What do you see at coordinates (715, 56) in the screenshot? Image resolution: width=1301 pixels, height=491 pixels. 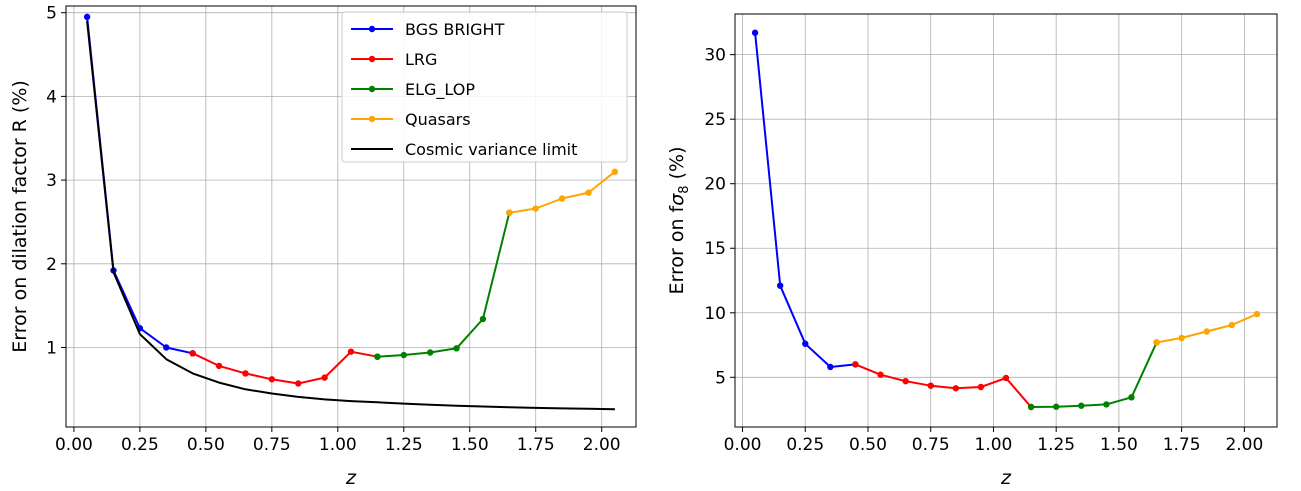 I see `y-tick-label: 30` at bounding box center [715, 56].